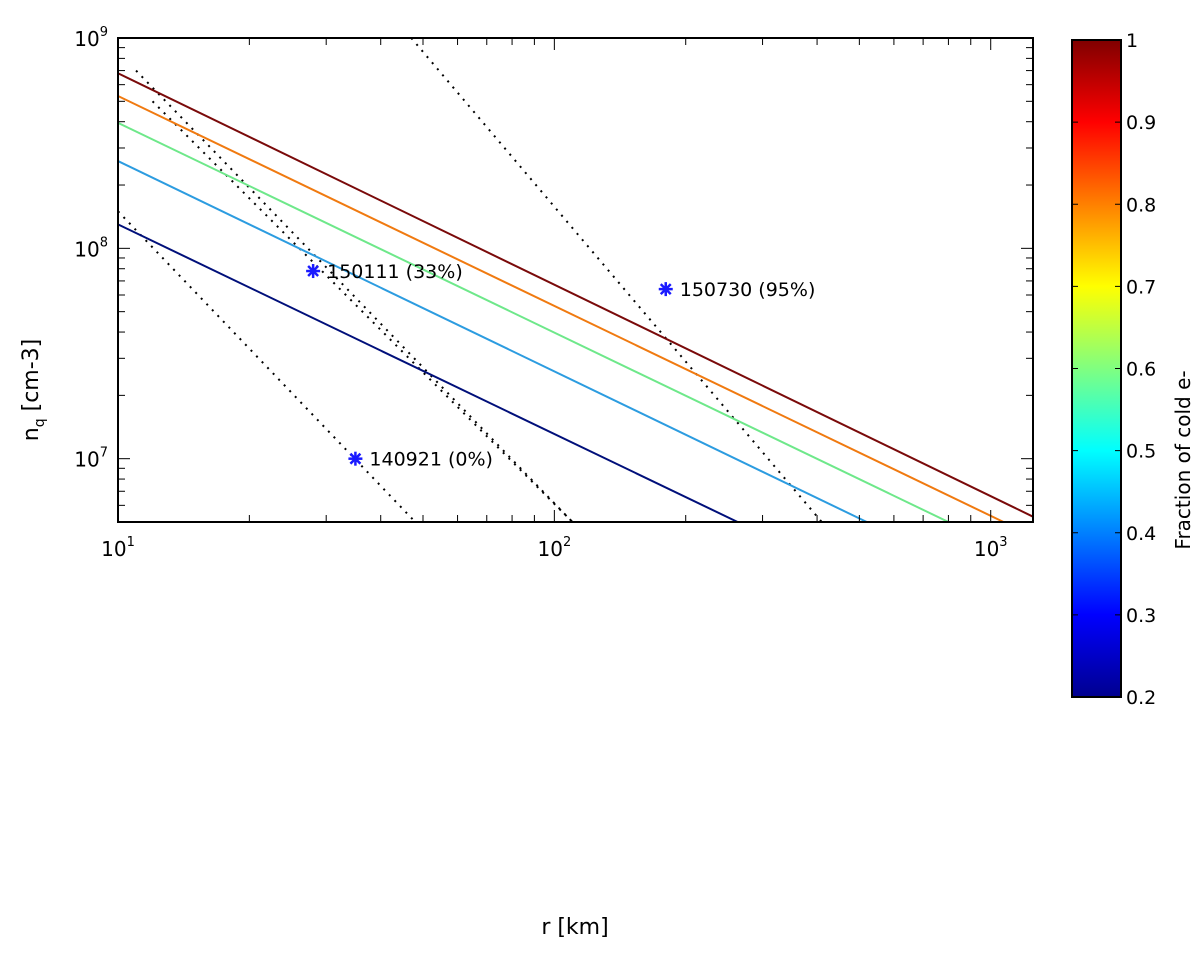 The image size is (1200, 959). I want to click on colorbar-tick-label: 0.4, so click(1141, 534).